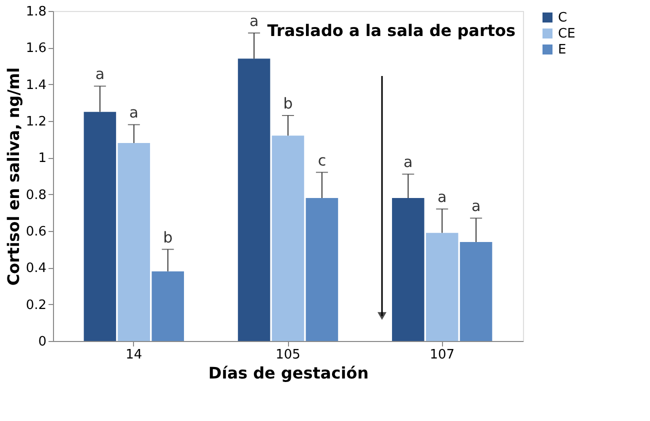 The width and height of the screenshot is (650, 421). What do you see at coordinates (288, 355) in the screenshot?
I see `x-tick-label: 105` at bounding box center [288, 355].